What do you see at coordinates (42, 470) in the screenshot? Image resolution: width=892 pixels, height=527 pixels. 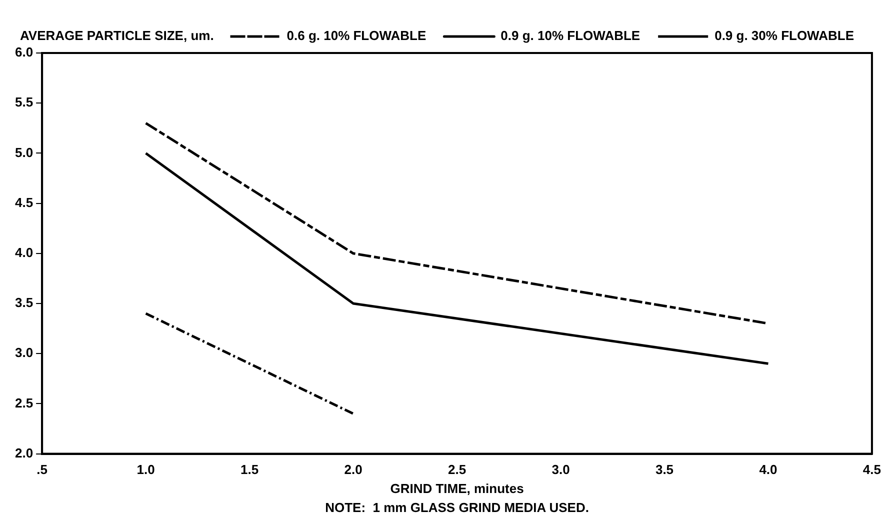 I see `x-tick-label: .5` at bounding box center [42, 470].